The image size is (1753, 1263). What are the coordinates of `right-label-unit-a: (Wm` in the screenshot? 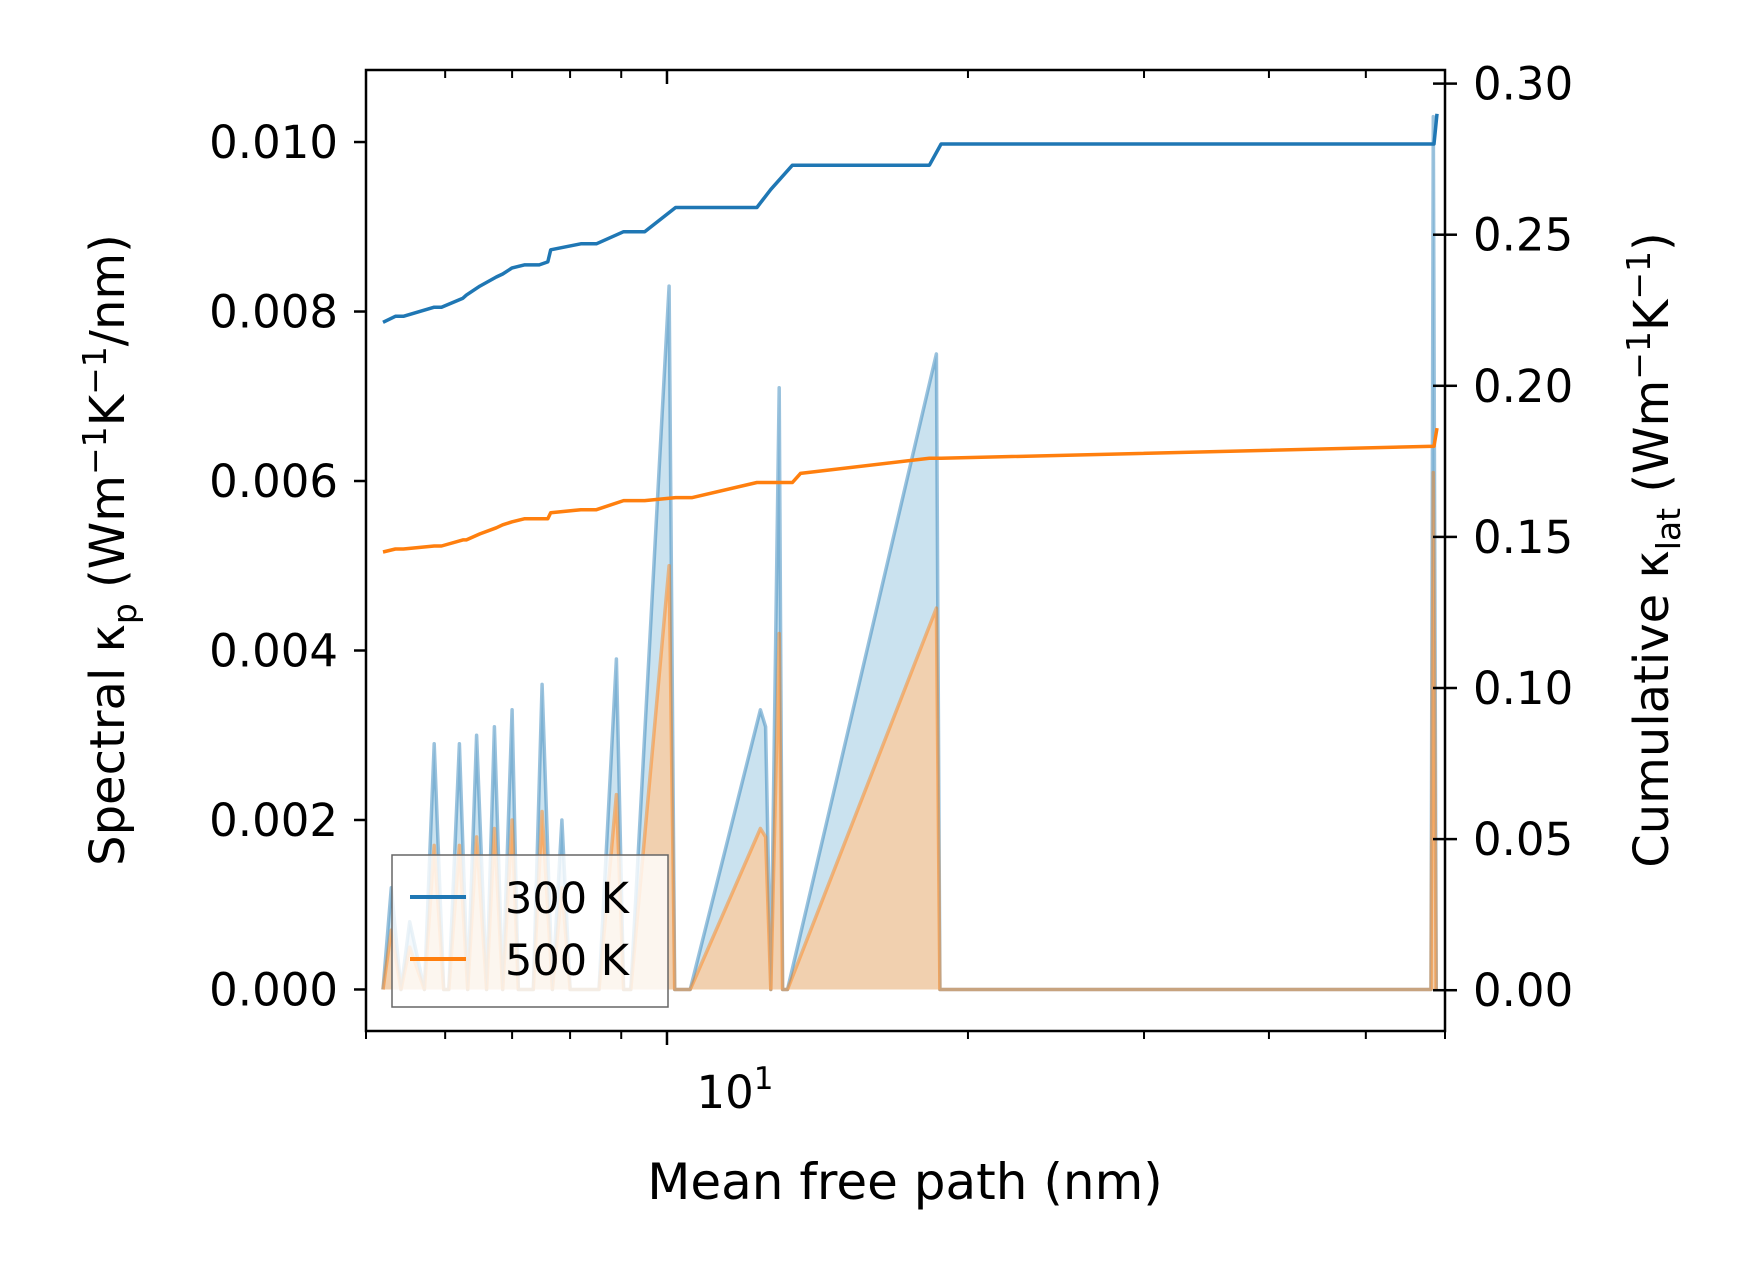 It's located at (1652, 444).